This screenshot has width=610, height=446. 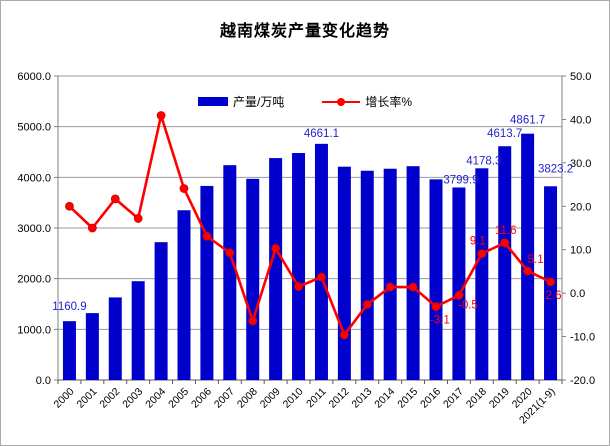 What do you see at coordinates (34, 280) in the screenshot?
I see `left-axis-tick-label: 2000.0` at bounding box center [34, 280].